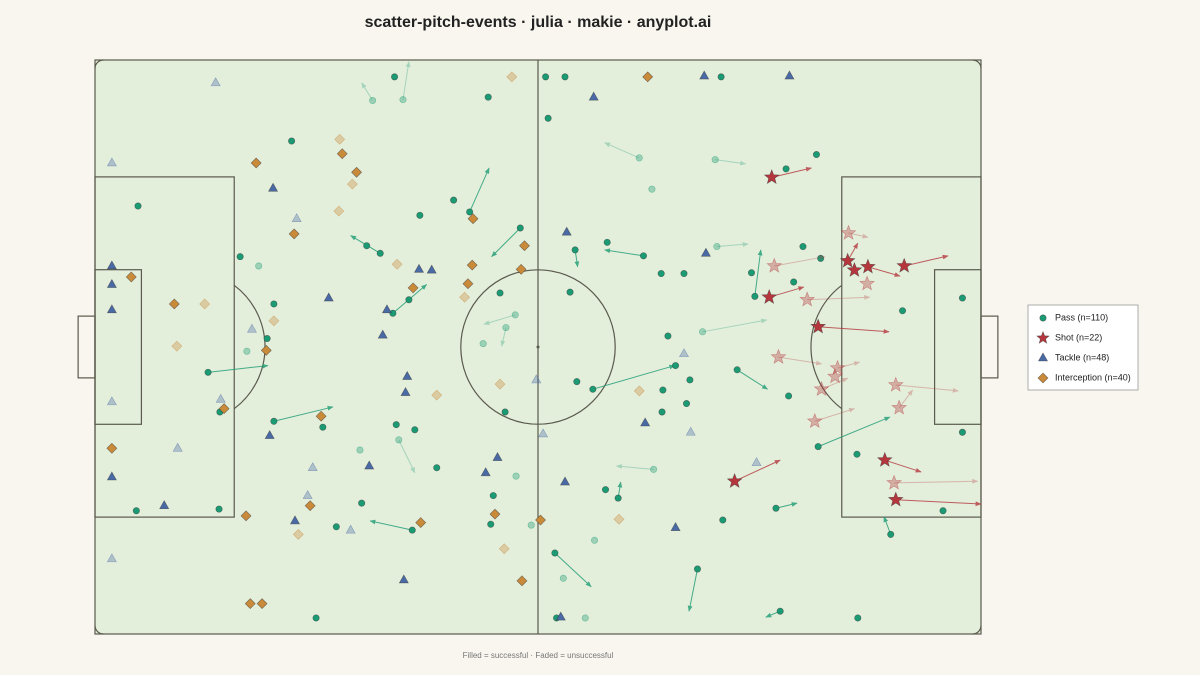 This screenshot has height=675, width=1200. Describe the element at coordinates (86, 347) in the screenshot. I see `goal` at that location.